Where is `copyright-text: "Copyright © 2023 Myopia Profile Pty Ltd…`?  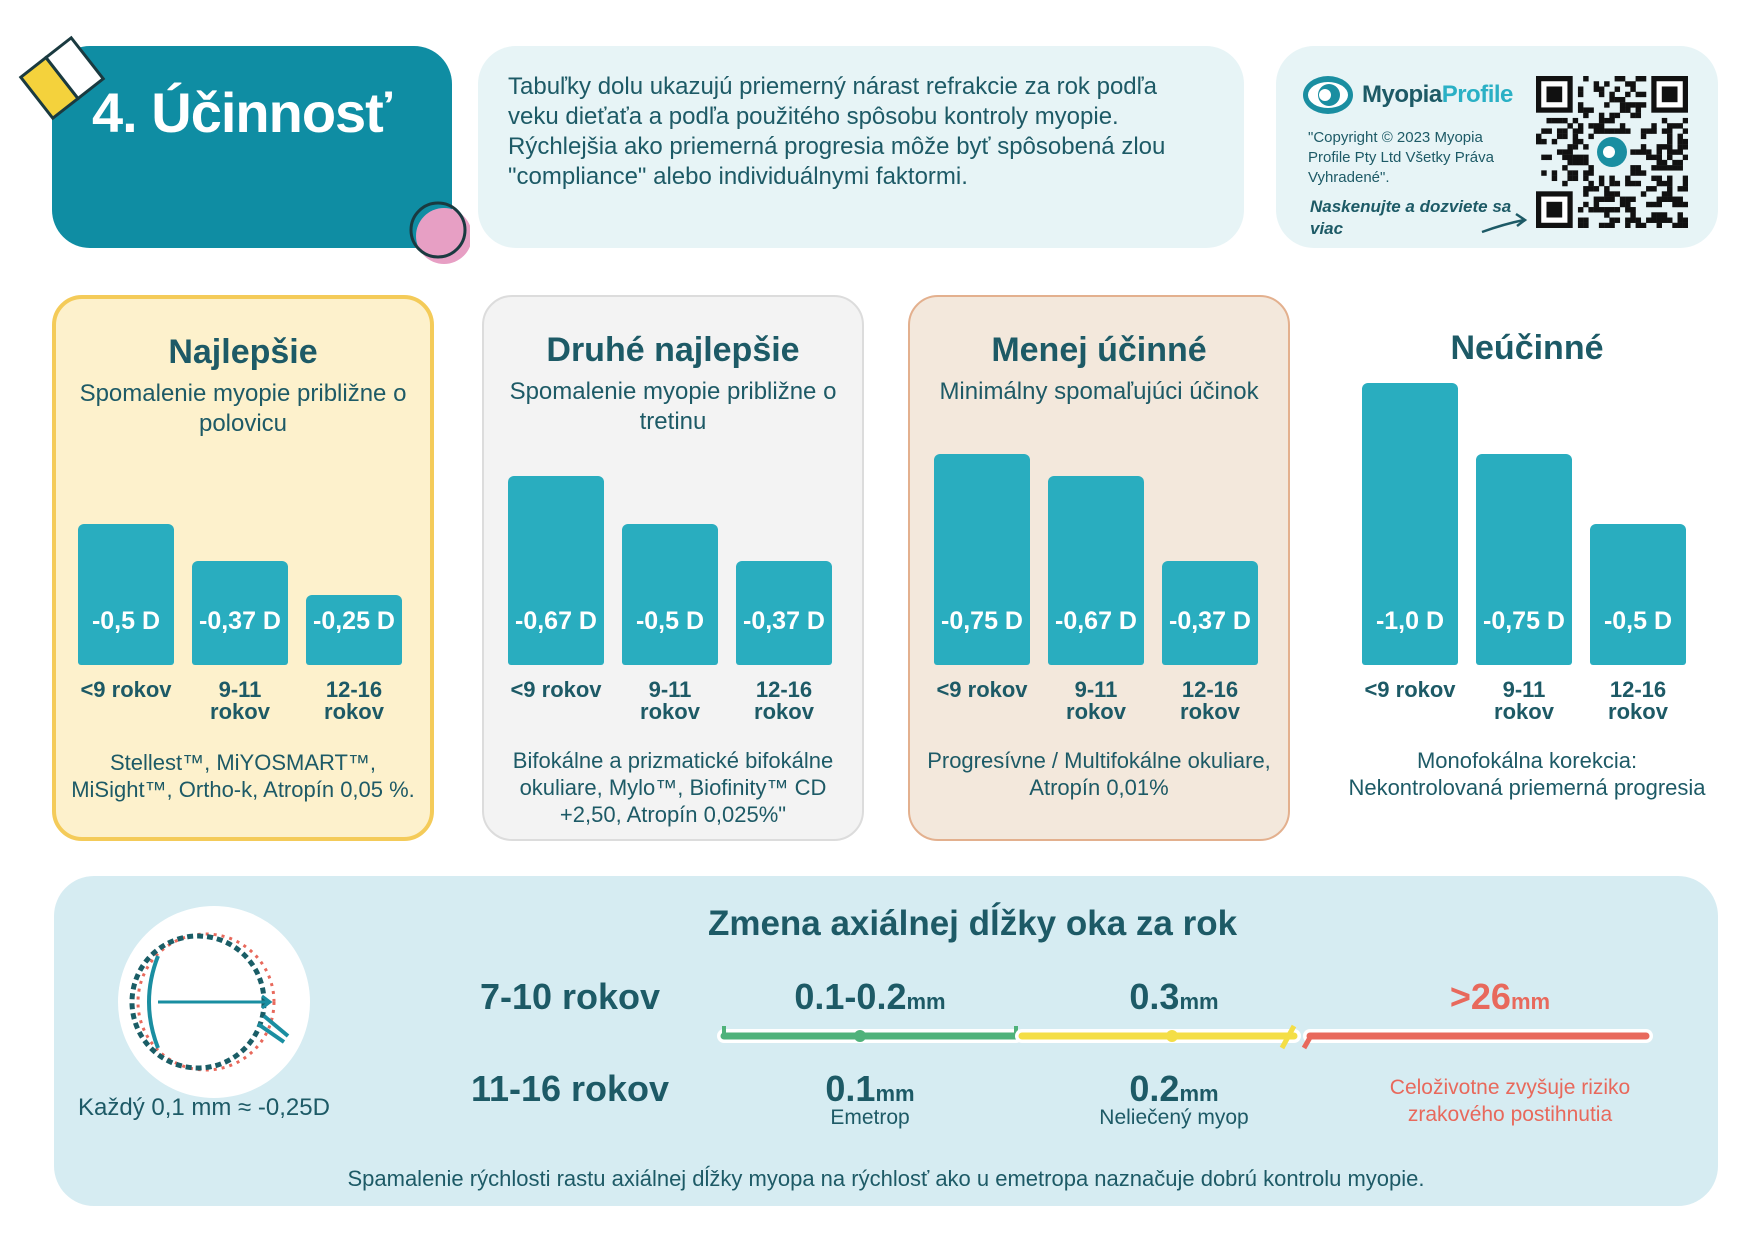
copyright-text: "Copyright © 2023 Myopia Profile Pty Ltd… is located at coordinates (1401, 157).